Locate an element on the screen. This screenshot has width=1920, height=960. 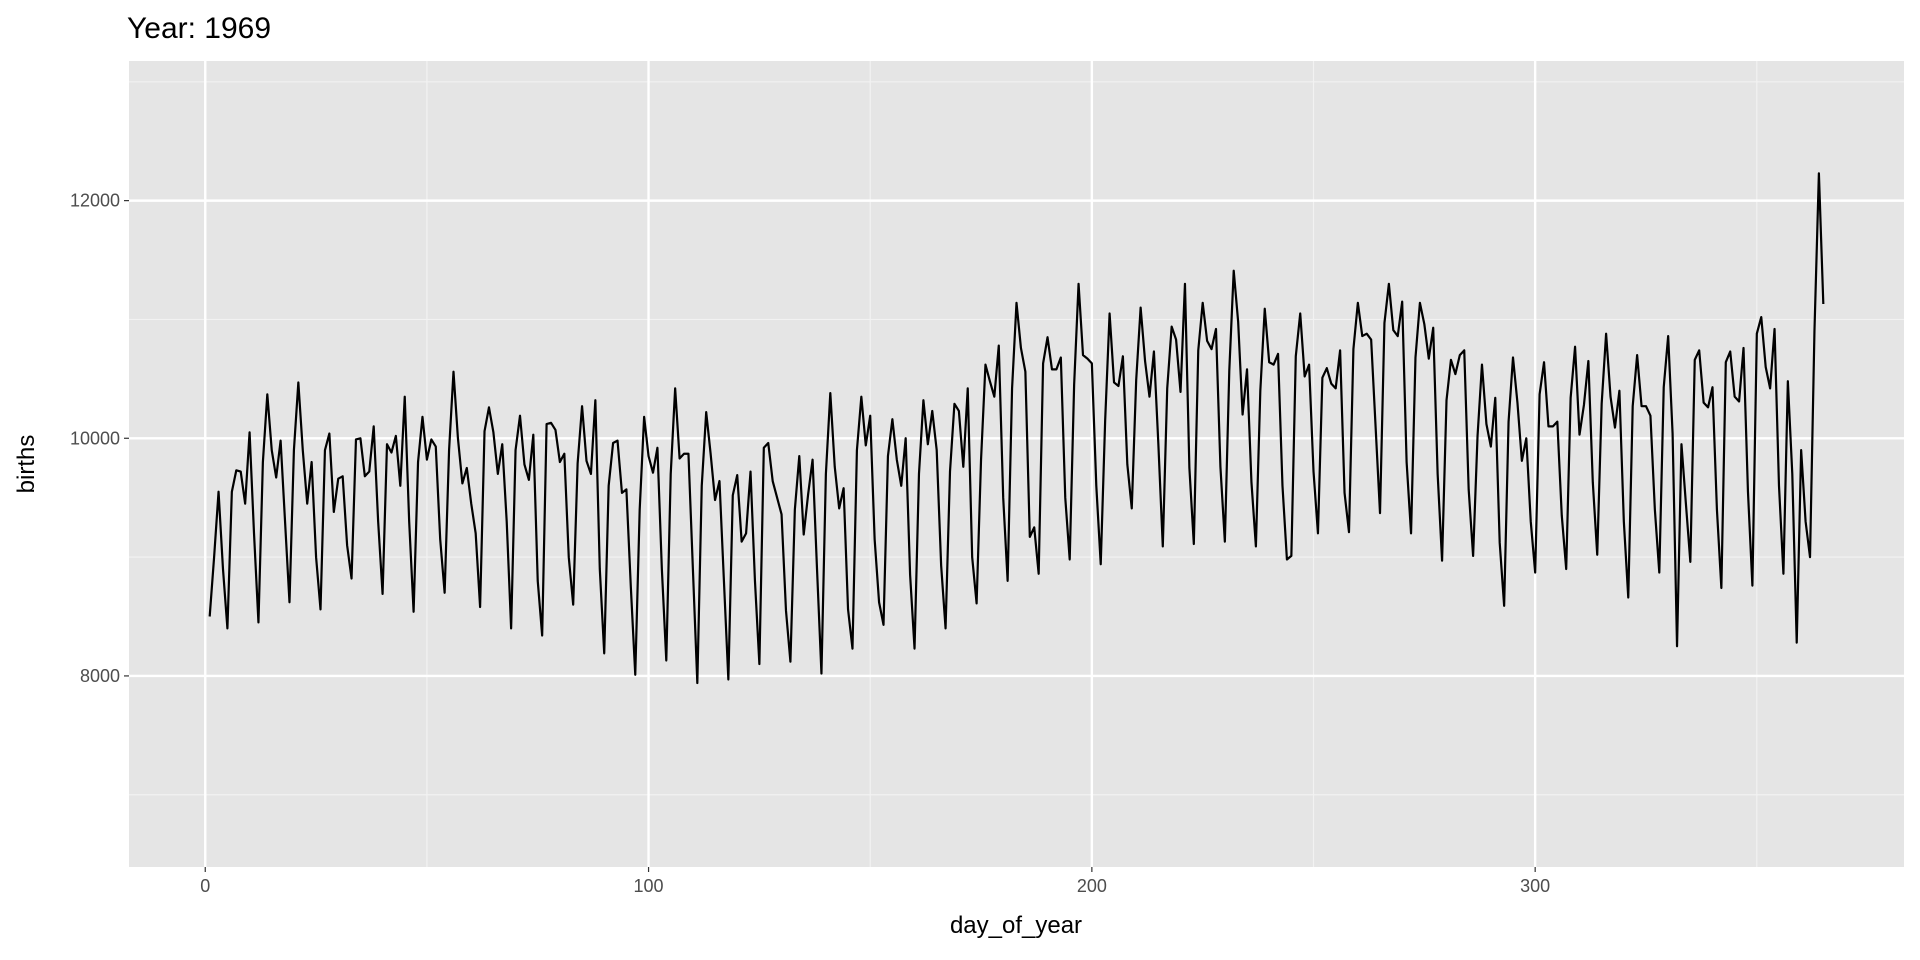
y-tick-label: 8000 is located at coordinates (100, 676).